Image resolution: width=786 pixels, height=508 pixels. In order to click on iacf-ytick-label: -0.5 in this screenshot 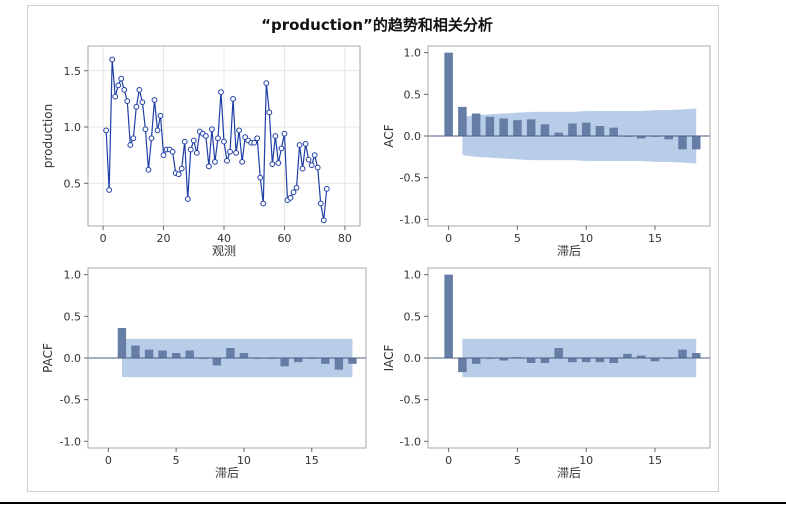, I will do `click(410, 400)`.